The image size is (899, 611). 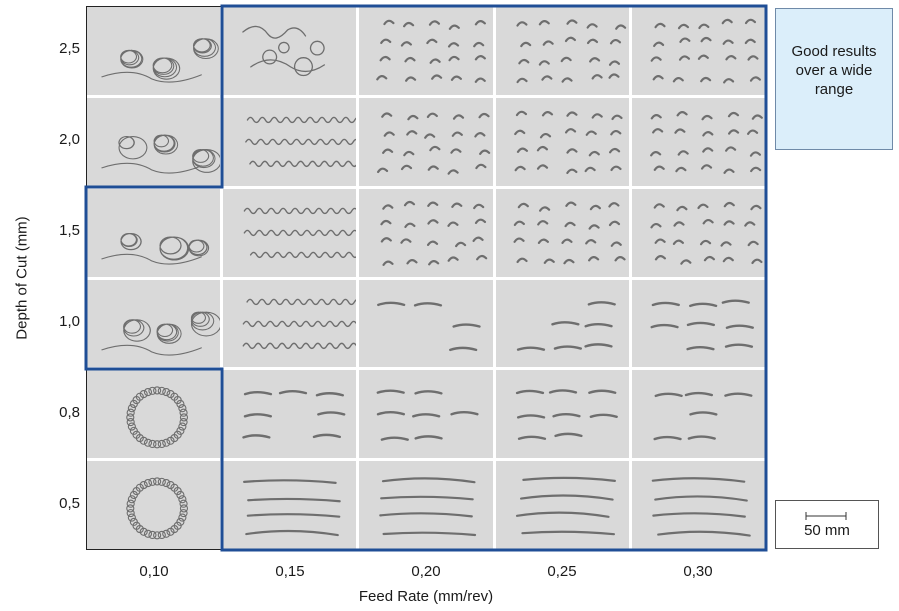 I want to click on x-tick-label: 0,30, so click(x=698, y=571).